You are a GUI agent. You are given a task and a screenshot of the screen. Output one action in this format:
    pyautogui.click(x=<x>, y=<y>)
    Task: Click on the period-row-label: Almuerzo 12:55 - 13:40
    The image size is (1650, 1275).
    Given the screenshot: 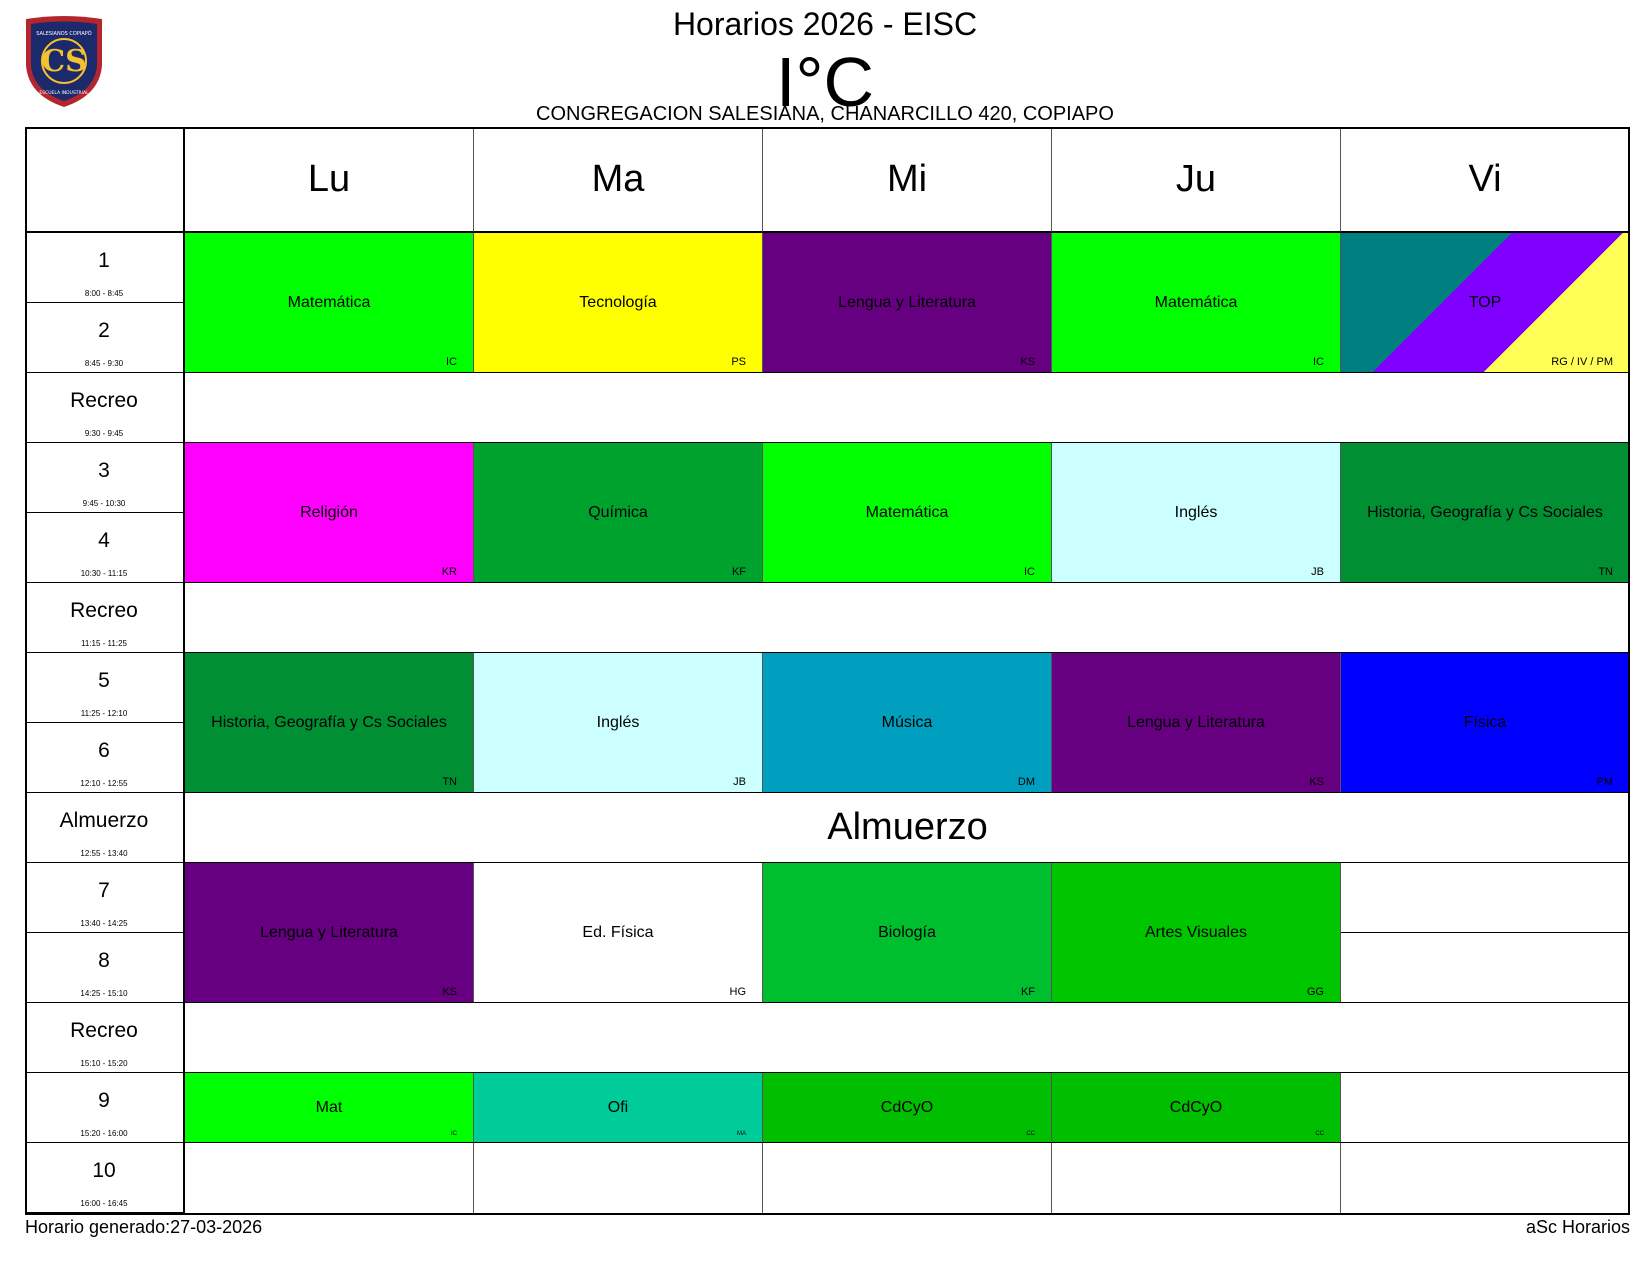 What is the action you would take?
    pyautogui.click(x=105, y=828)
    